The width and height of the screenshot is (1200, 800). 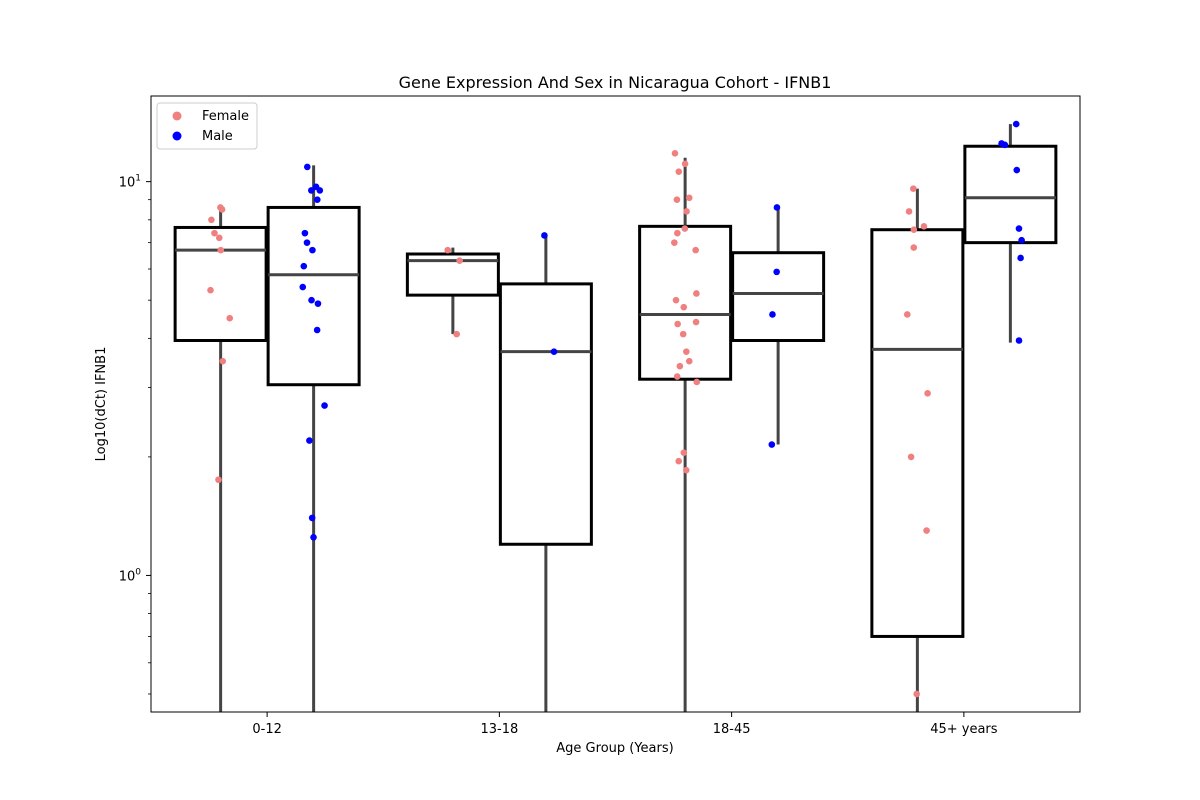 I want to click on legend: Female Male, so click(x=207, y=126).